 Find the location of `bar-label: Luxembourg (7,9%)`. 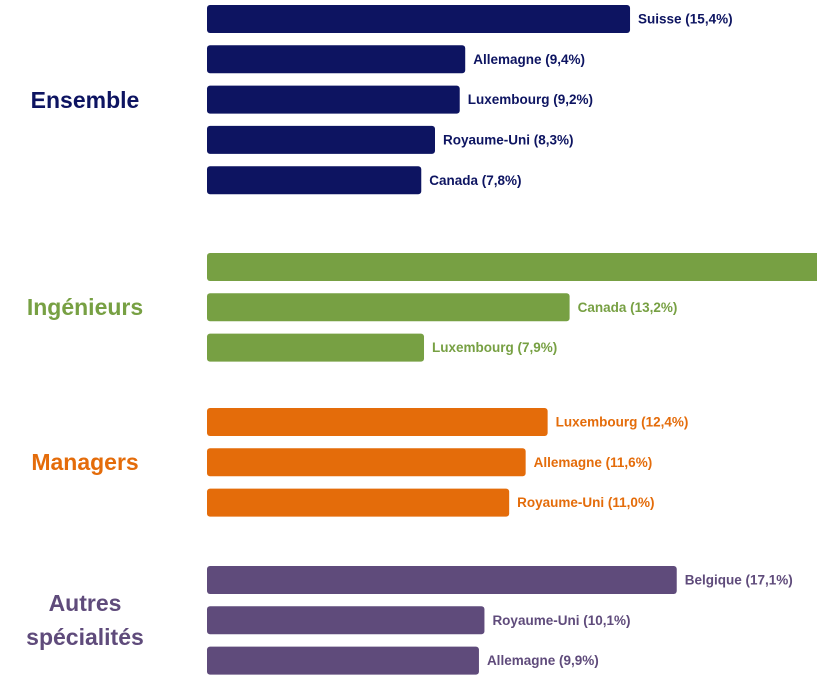

bar-label: Luxembourg (7,9%) is located at coordinates (494, 347).